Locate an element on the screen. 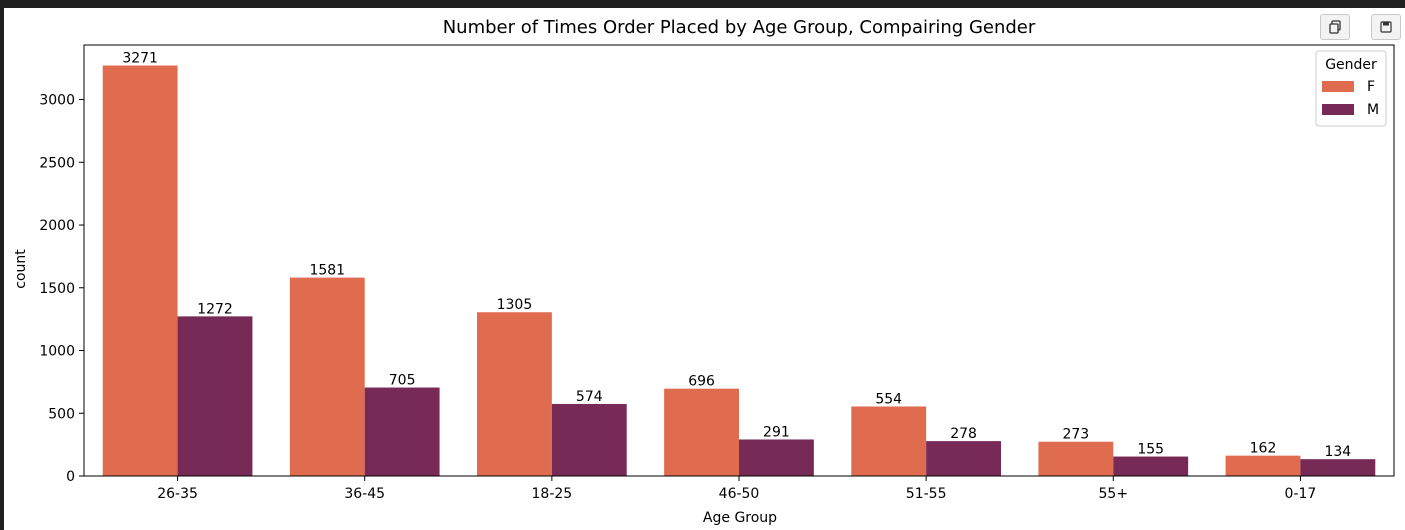  y-tick-label: 1500 is located at coordinates (57, 289).